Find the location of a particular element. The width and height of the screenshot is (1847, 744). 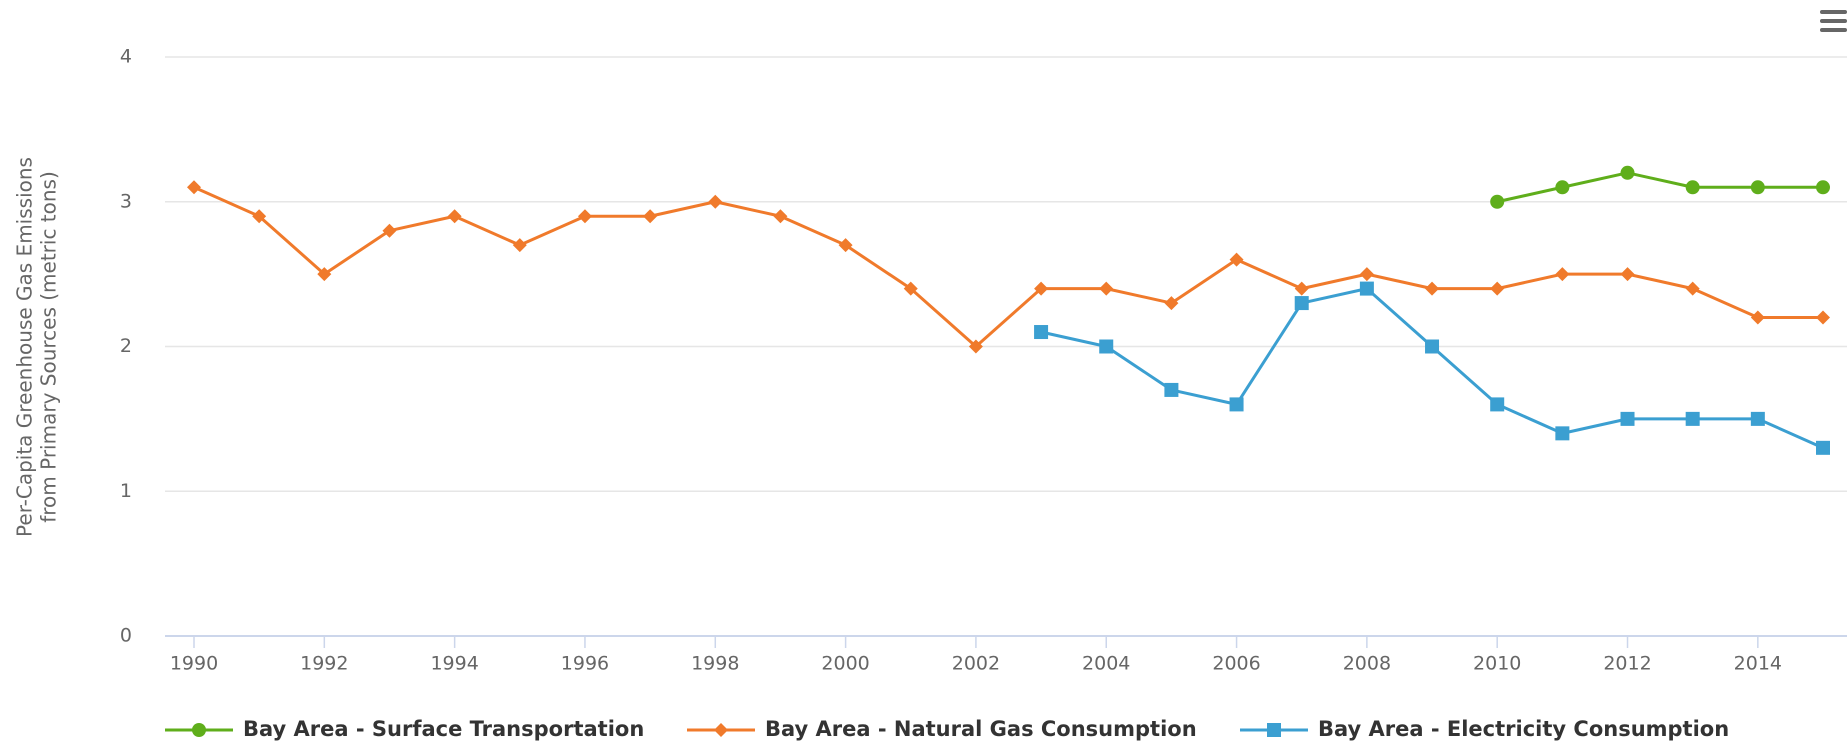

legend-label: Bay Area - Natural Gas Consumption is located at coordinates (981, 729).